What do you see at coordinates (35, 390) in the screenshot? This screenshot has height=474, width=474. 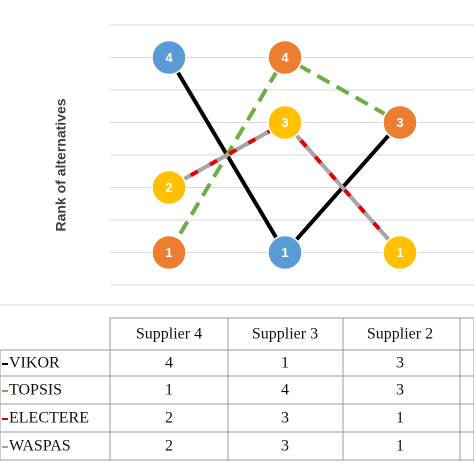 I see `legend-label: TOPSIS` at bounding box center [35, 390].